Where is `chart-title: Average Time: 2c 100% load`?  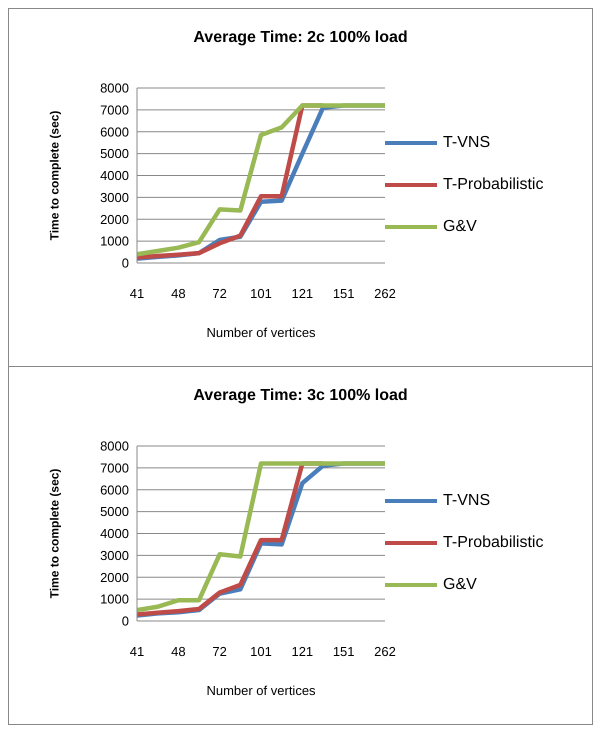
chart-title: Average Time: 2c 100% load is located at coordinates (300, 38).